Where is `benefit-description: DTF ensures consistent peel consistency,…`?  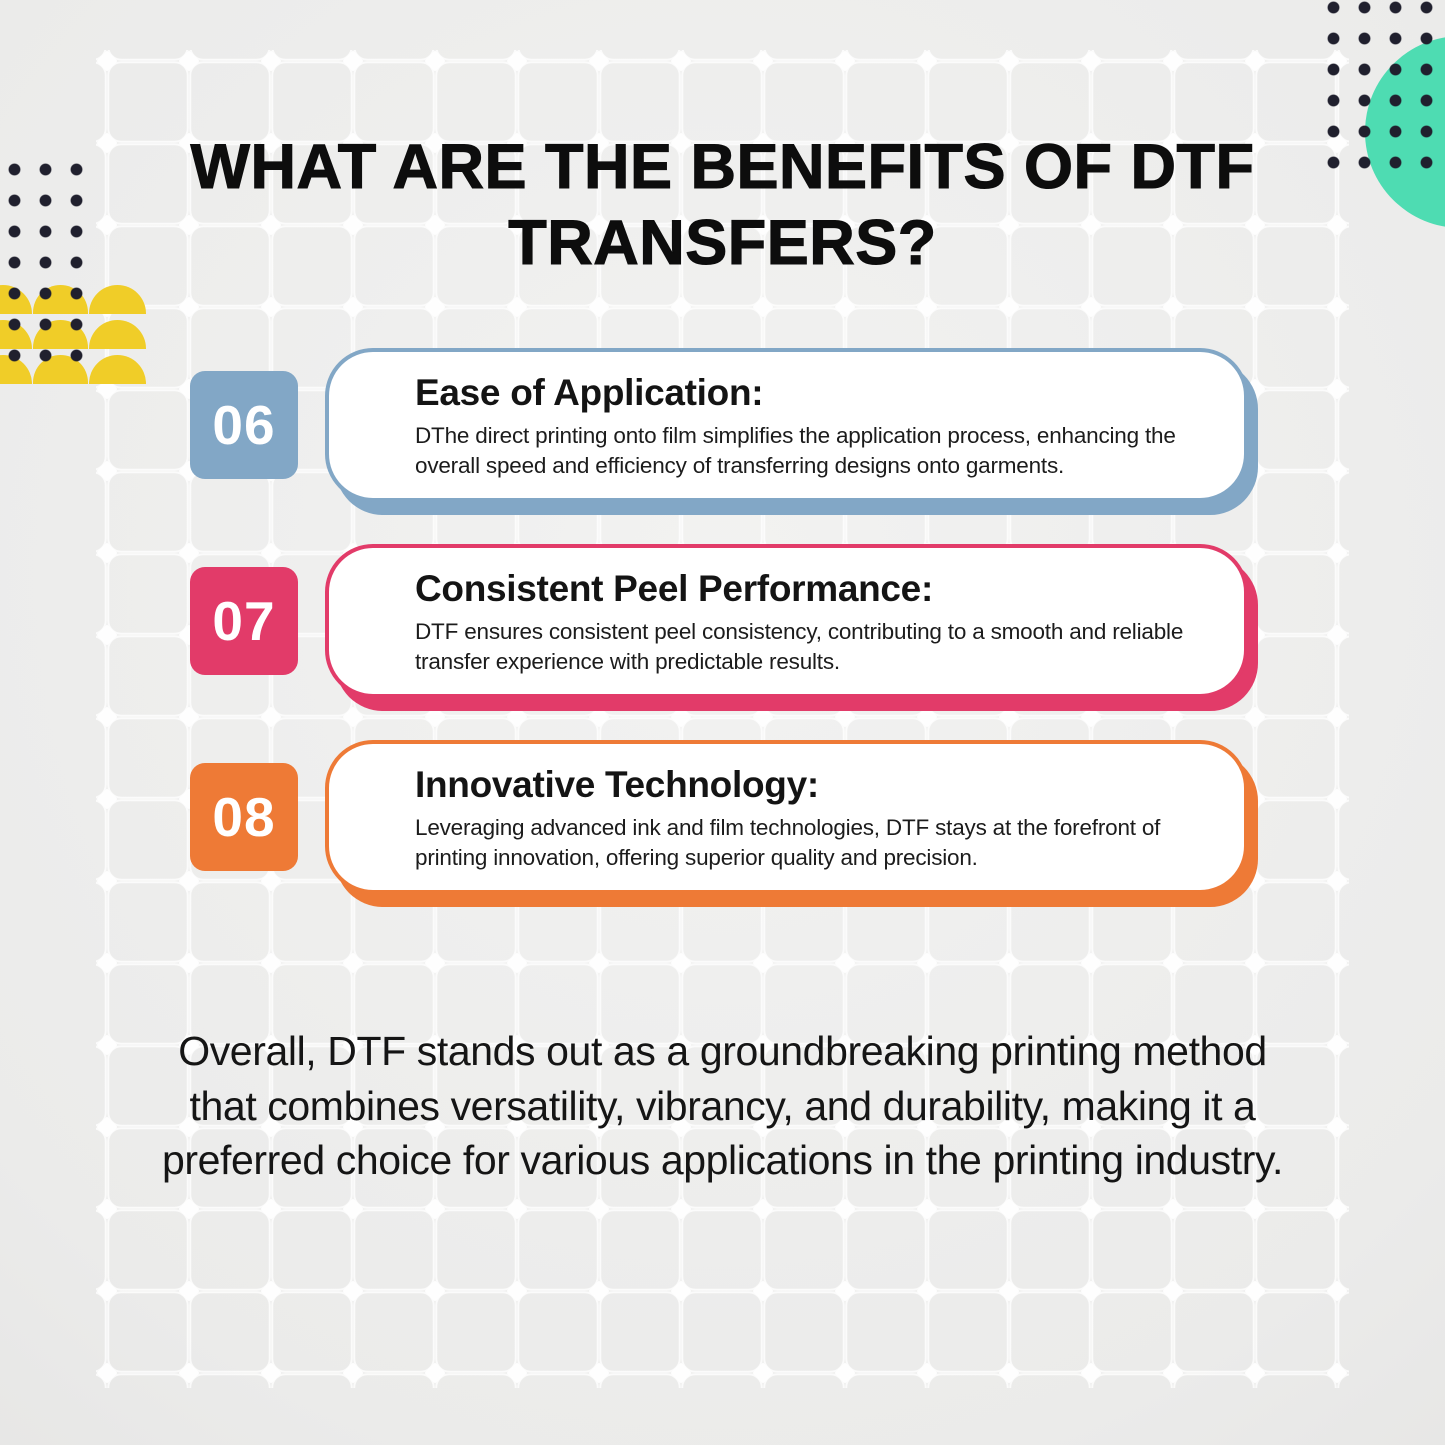
benefit-description: DTF ensures consistent peel consistency,… is located at coordinates (799, 646).